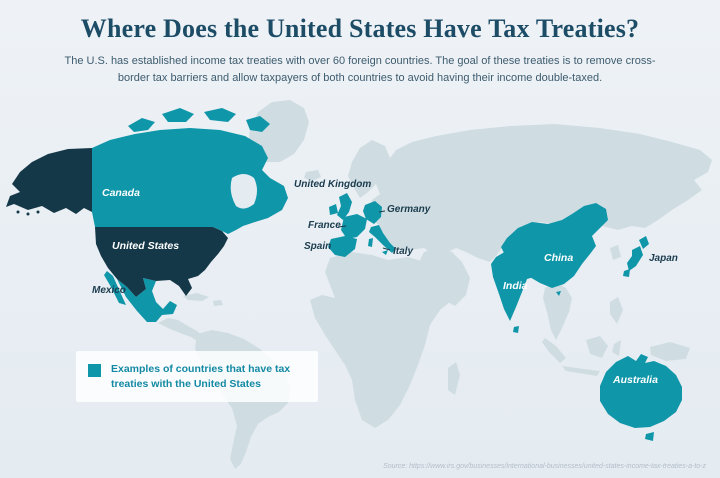 This screenshot has height=478, width=720. I want to click on cuba-shape, so click(196, 297).